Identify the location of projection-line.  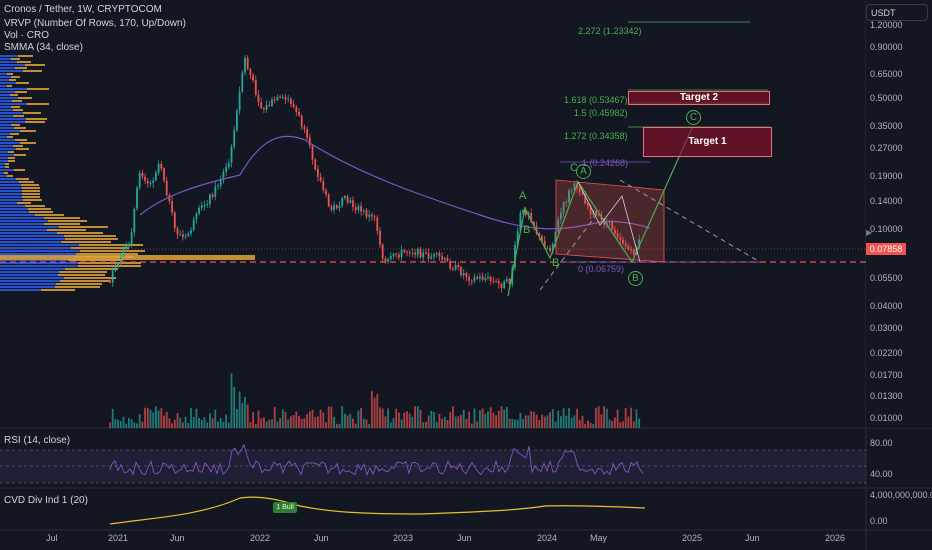
(570, 250).